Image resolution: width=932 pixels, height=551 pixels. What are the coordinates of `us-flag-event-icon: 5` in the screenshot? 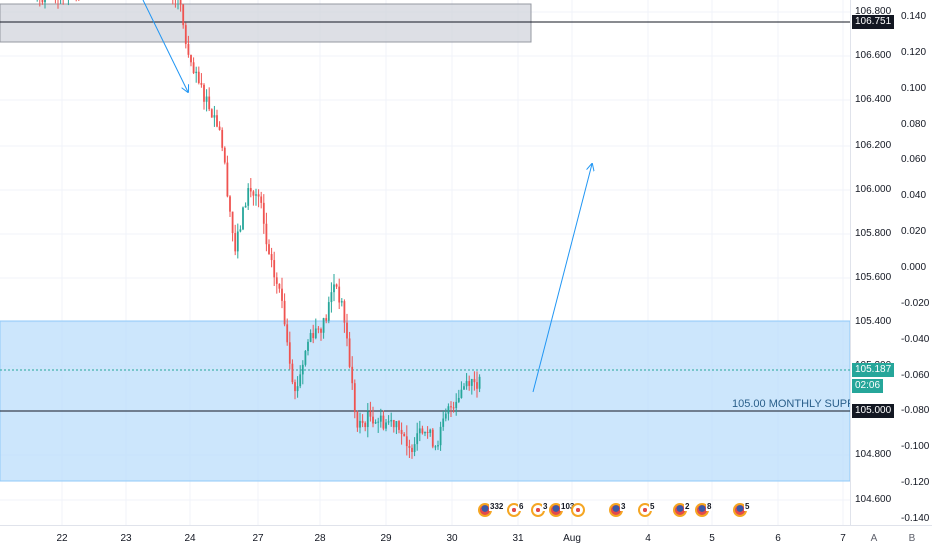 It's located at (742, 509).